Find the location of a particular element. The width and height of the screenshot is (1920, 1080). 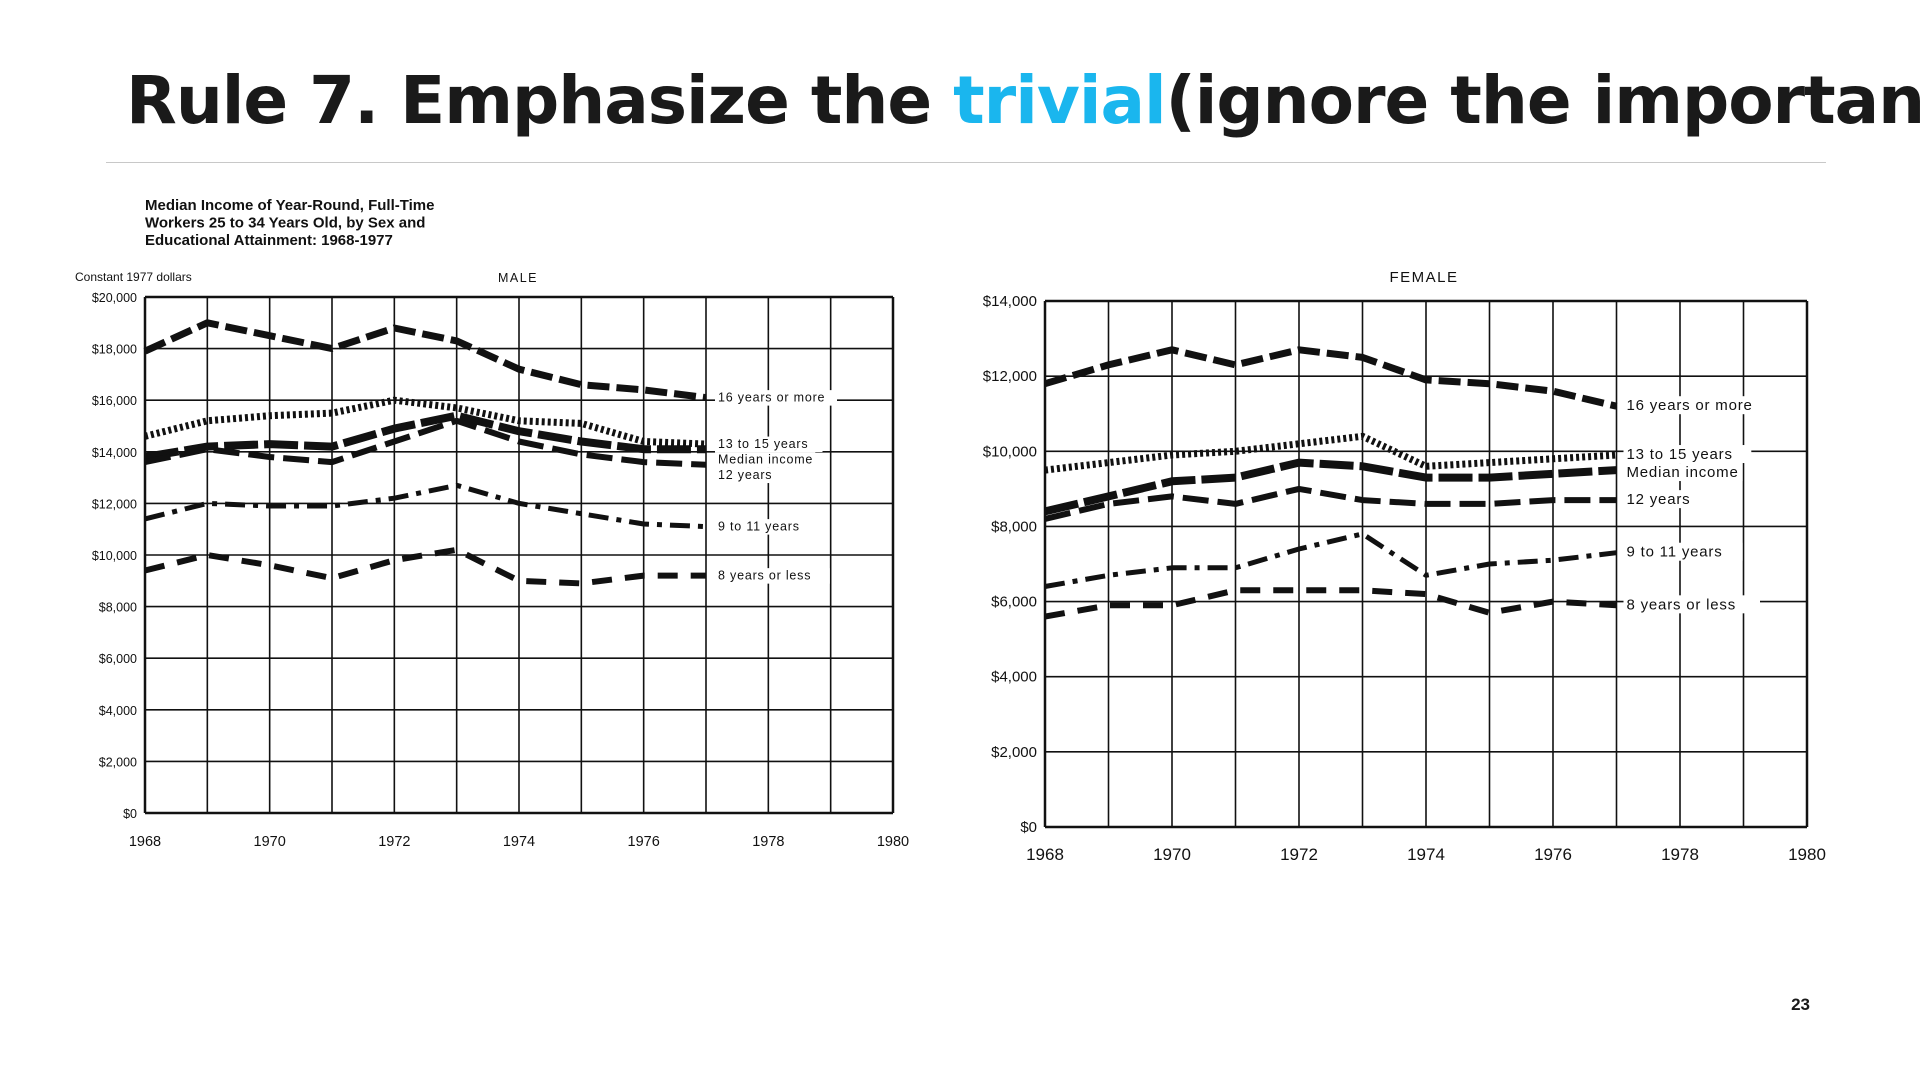

male-series-label-13-to-15-years: 13 to 15 years is located at coordinates (763, 444).